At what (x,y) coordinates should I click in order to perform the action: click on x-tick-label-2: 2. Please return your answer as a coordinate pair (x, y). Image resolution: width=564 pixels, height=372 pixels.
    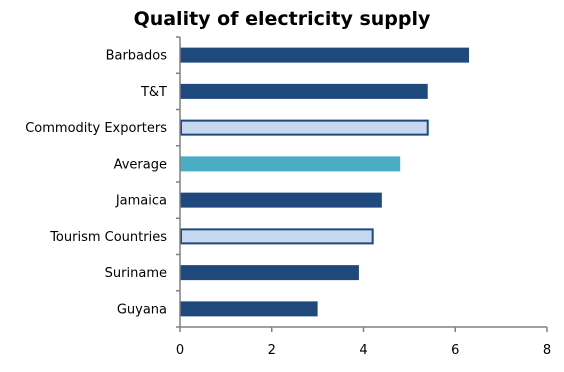
    Looking at the image, I should click on (272, 350).